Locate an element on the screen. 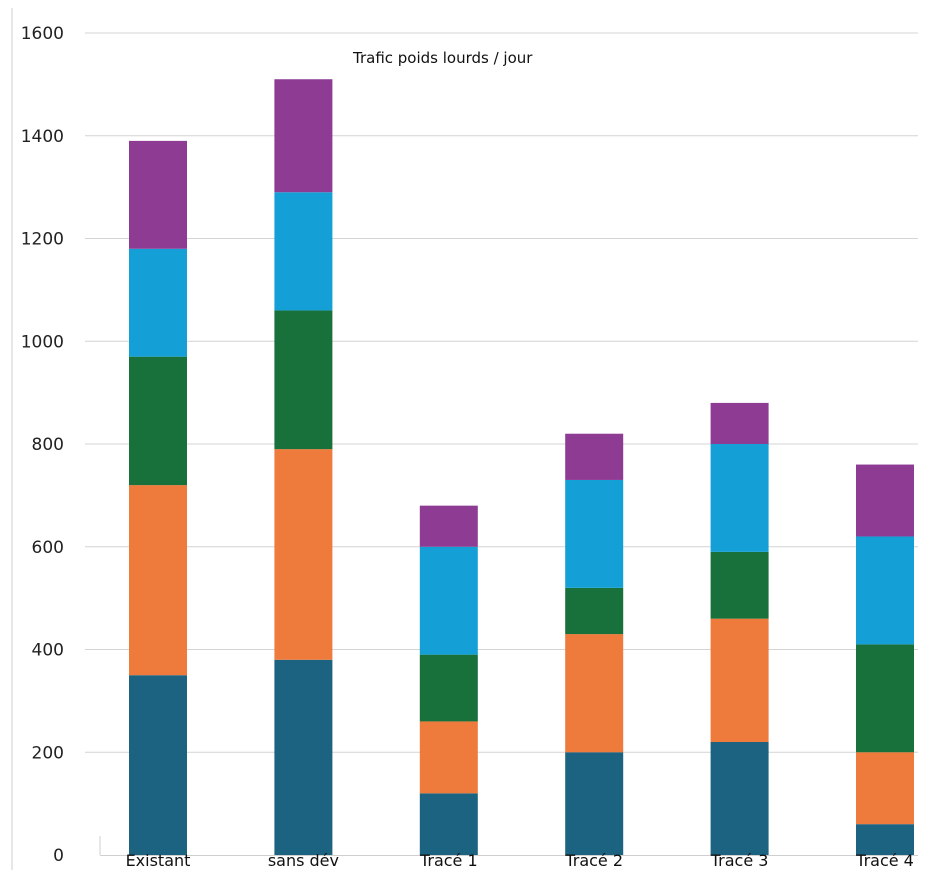 This screenshot has height=873, width=929. y-tick-label-1200: 1200 is located at coordinates (42, 240).